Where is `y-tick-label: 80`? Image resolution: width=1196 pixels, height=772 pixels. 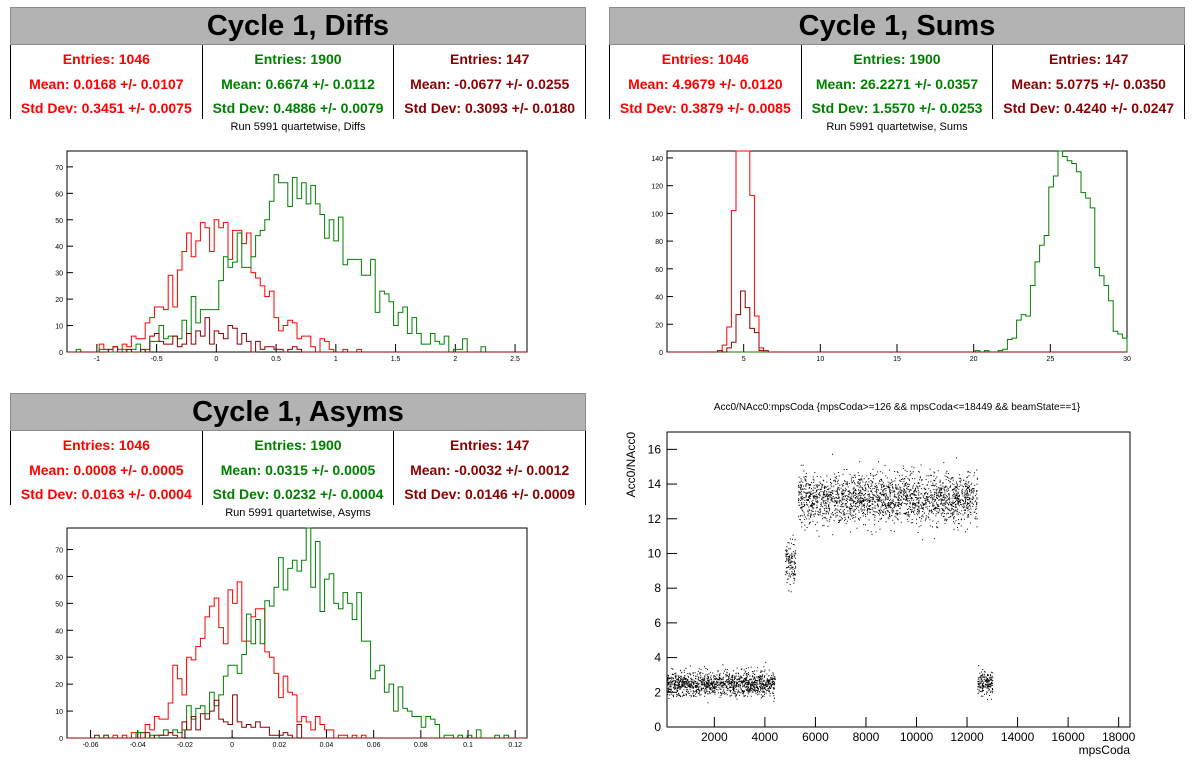 y-tick-label: 80 is located at coordinates (659, 242).